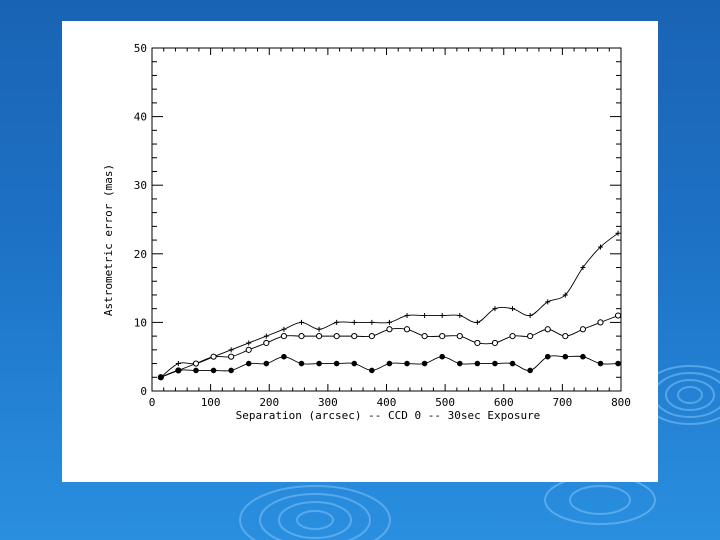 The image size is (720, 540). What do you see at coordinates (152, 402) in the screenshot?
I see `x-tick-label: 0` at bounding box center [152, 402].